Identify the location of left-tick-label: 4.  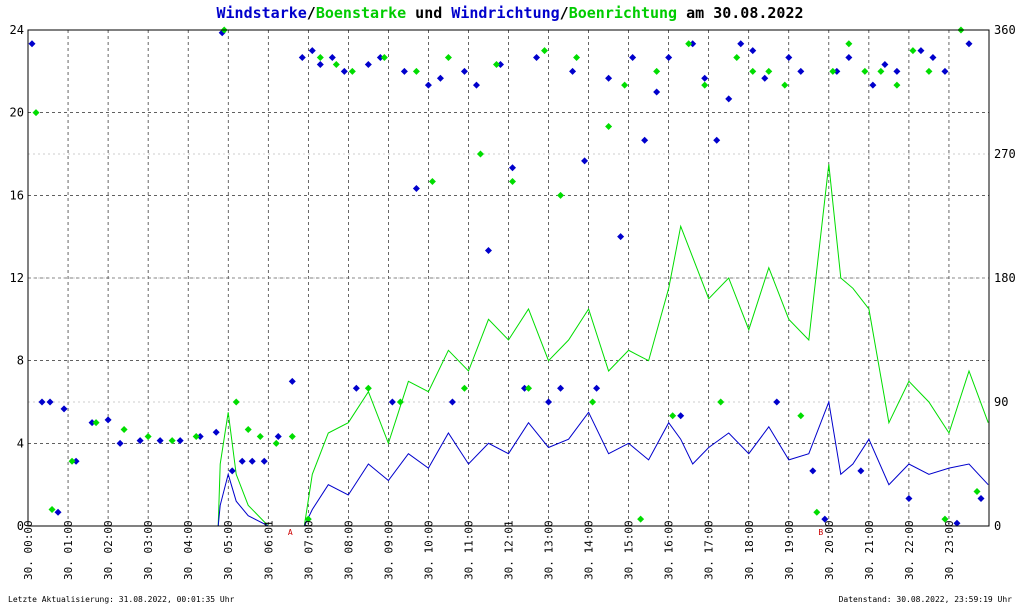
(20, 443).